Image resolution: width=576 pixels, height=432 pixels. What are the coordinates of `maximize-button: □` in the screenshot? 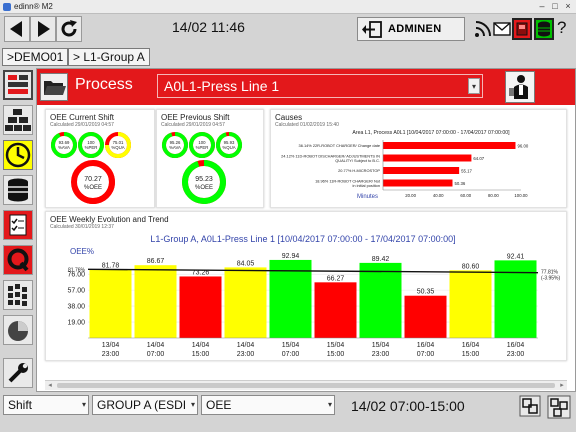 It's located at (555, 6).